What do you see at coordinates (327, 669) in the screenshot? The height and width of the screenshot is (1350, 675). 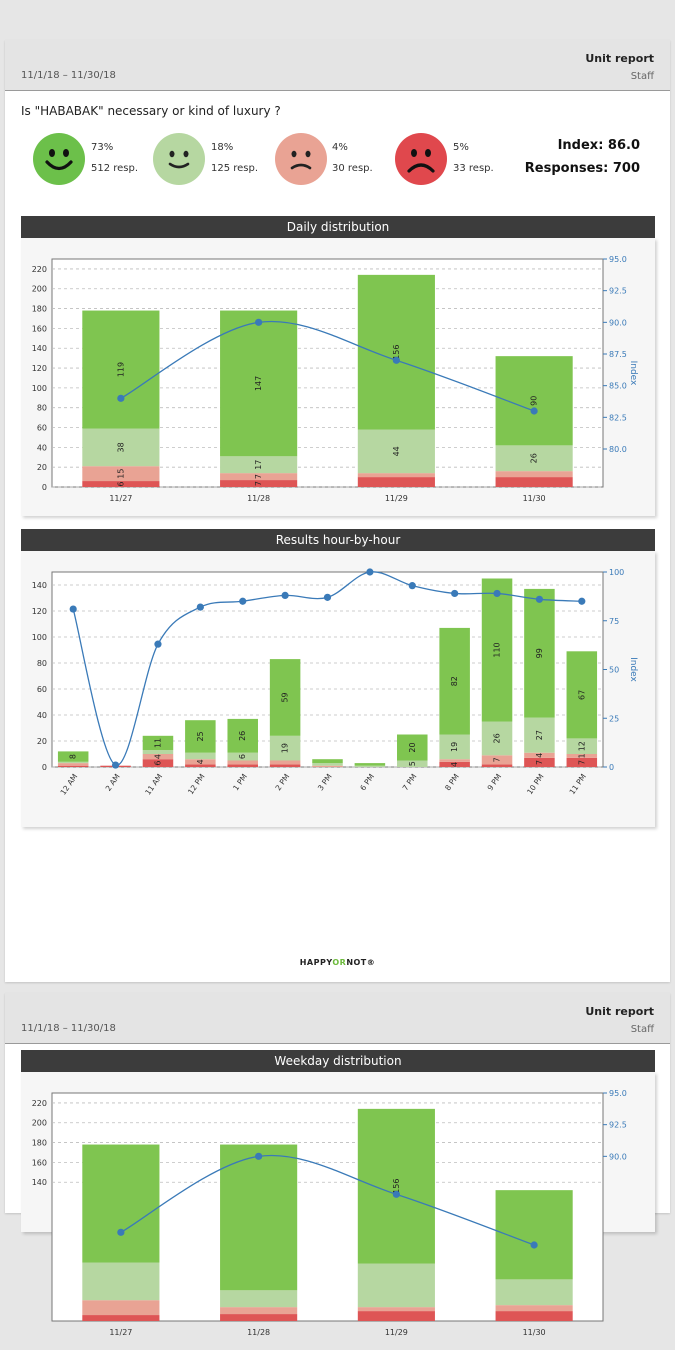 I see `plot-area` at bounding box center [327, 669].